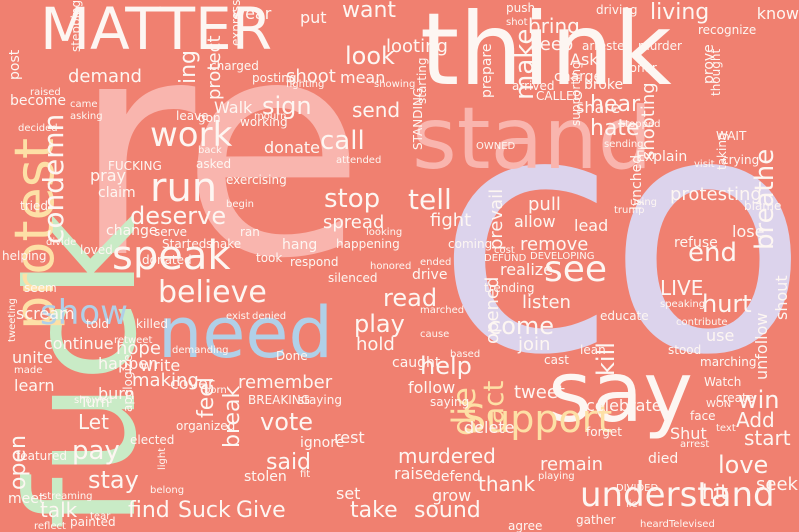 The image size is (799, 532). What do you see at coordinates (285, 382) in the screenshot?
I see `word: remember` at bounding box center [285, 382].